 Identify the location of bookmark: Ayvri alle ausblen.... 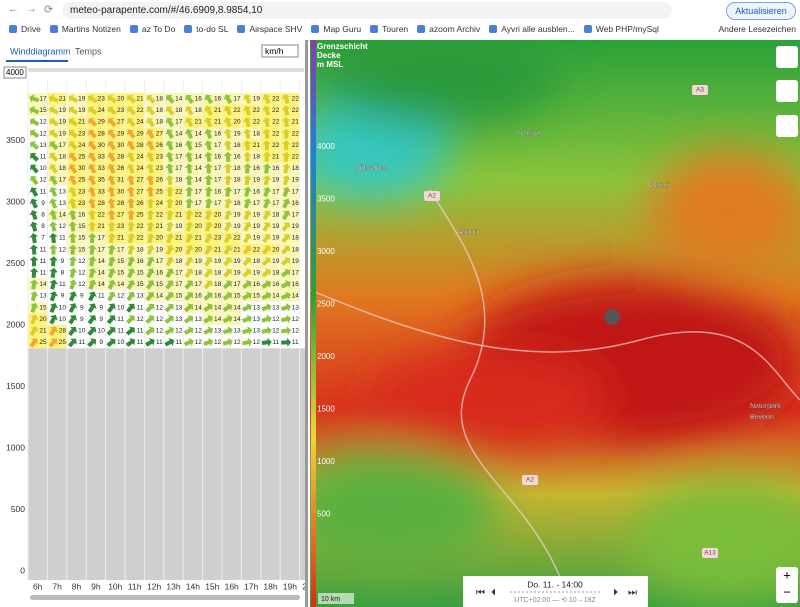
(532, 29).